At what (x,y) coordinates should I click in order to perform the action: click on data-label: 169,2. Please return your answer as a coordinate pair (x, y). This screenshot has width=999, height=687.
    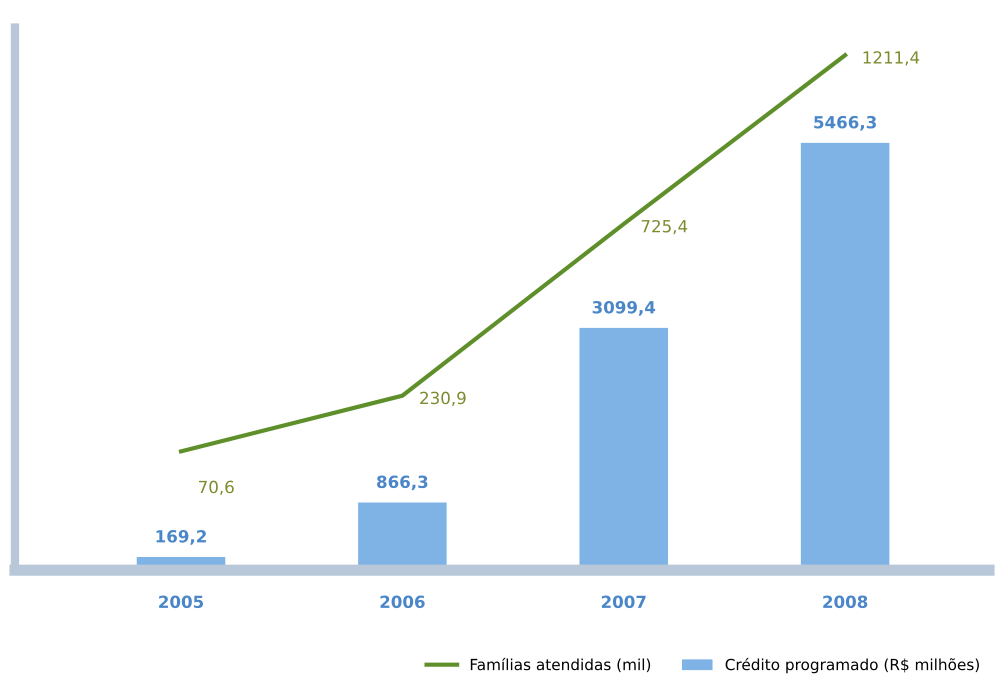
    Looking at the image, I should click on (181, 537).